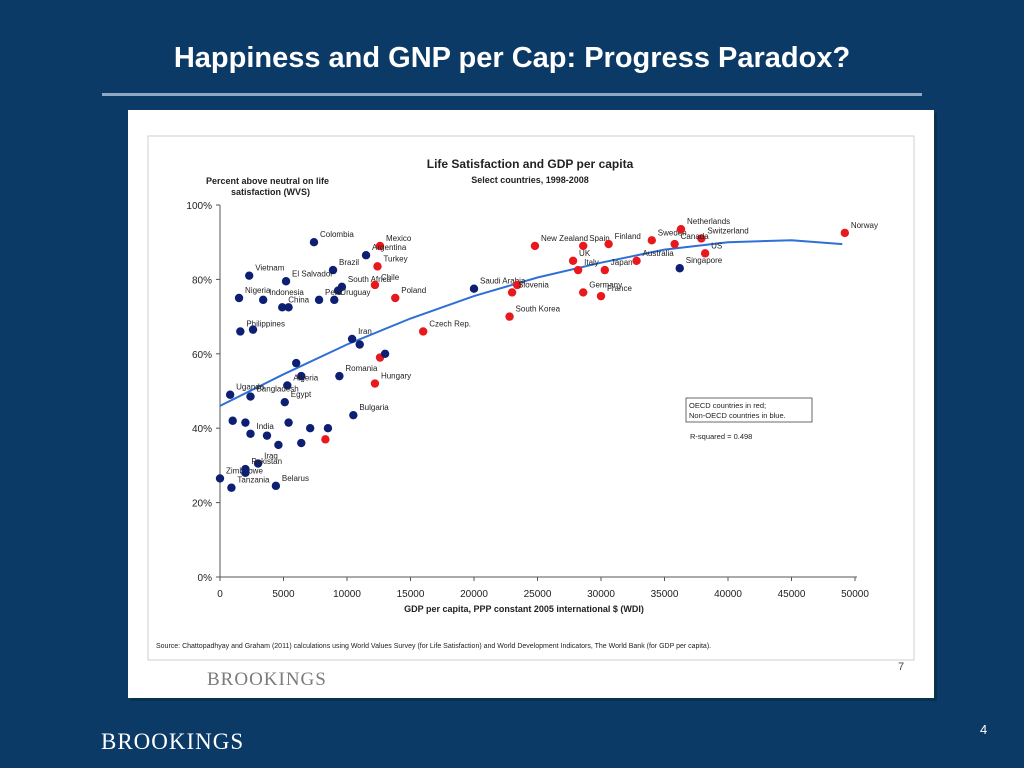 This screenshot has width=1024, height=768. Describe the element at coordinates (695, 236) in the screenshot. I see `point-label: Canada` at that location.